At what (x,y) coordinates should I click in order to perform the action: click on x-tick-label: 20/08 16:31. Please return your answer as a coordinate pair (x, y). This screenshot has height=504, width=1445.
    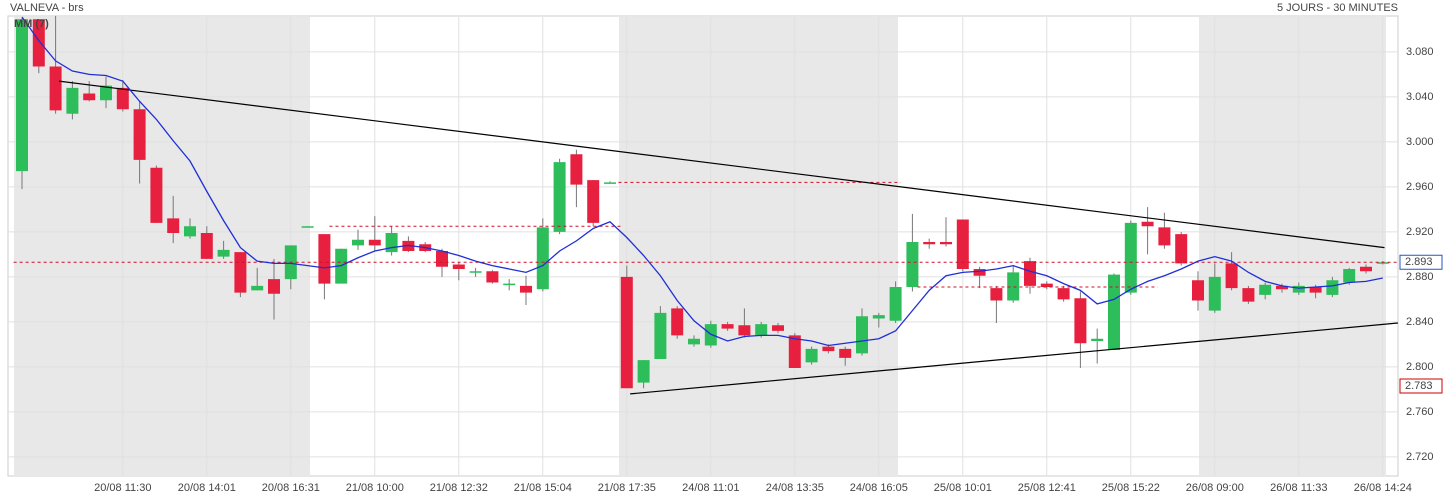
    Looking at the image, I should click on (291, 488).